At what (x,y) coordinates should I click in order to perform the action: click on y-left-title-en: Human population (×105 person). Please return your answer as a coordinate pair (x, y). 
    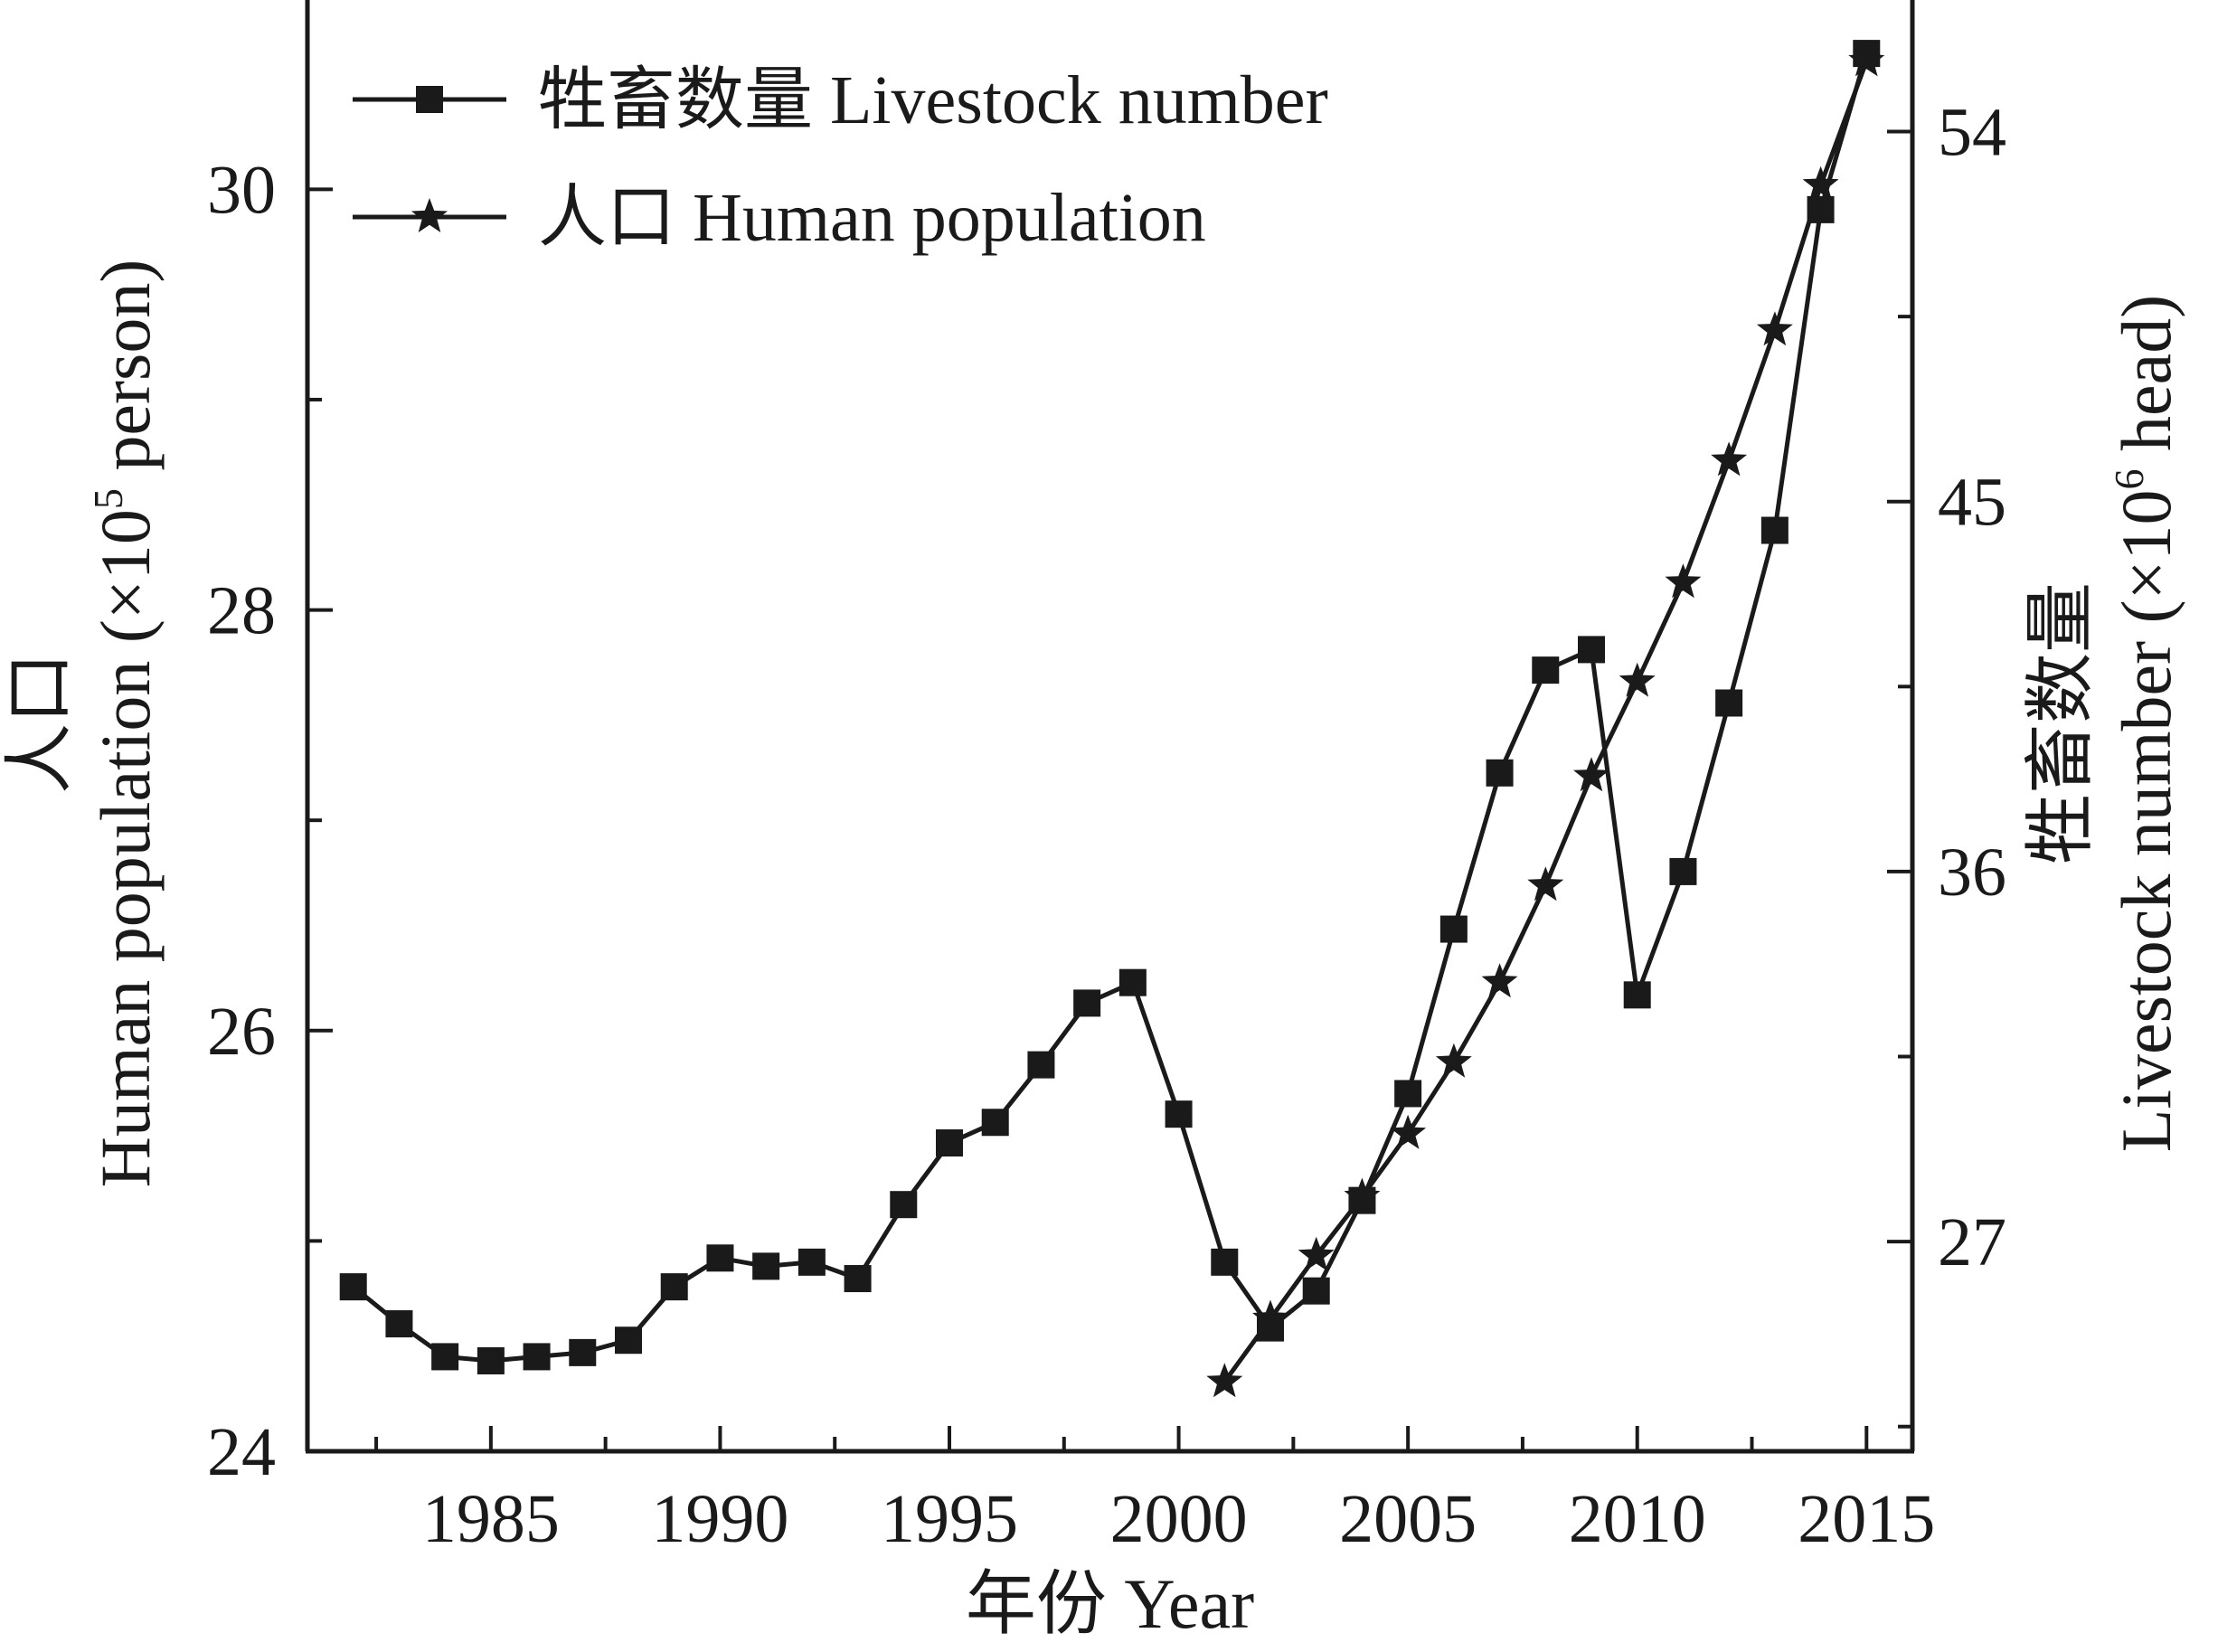
    Looking at the image, I should click on (125, 724).